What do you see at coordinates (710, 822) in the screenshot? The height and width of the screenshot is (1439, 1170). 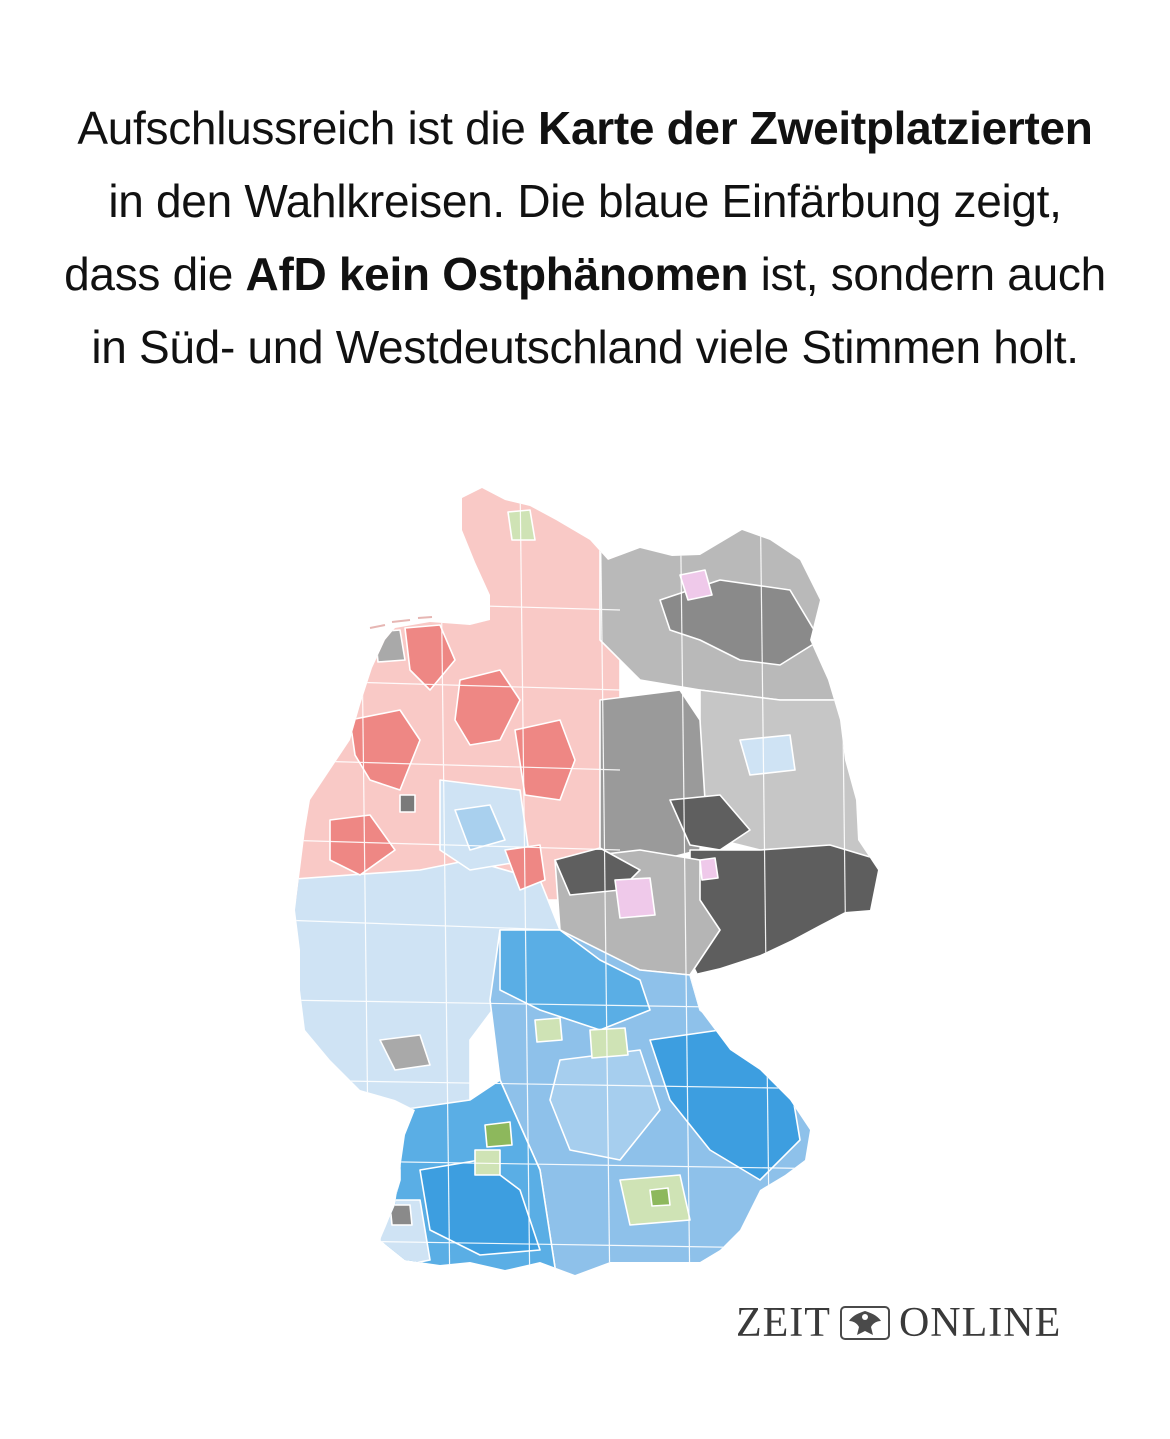 I see `region-sachsen-anhalt-dark` at bounding box center [710, 822].